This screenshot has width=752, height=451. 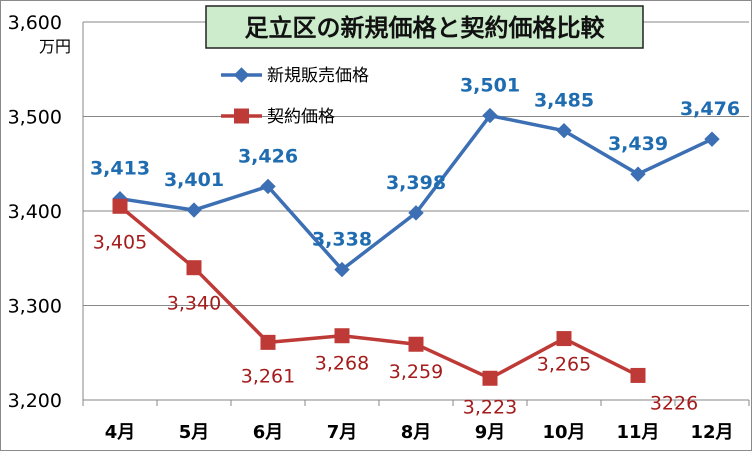 What do you see at coordinates (194, 180) in the screenshot?
I see `data-label: 3,401` at bounding box center [194, 180].